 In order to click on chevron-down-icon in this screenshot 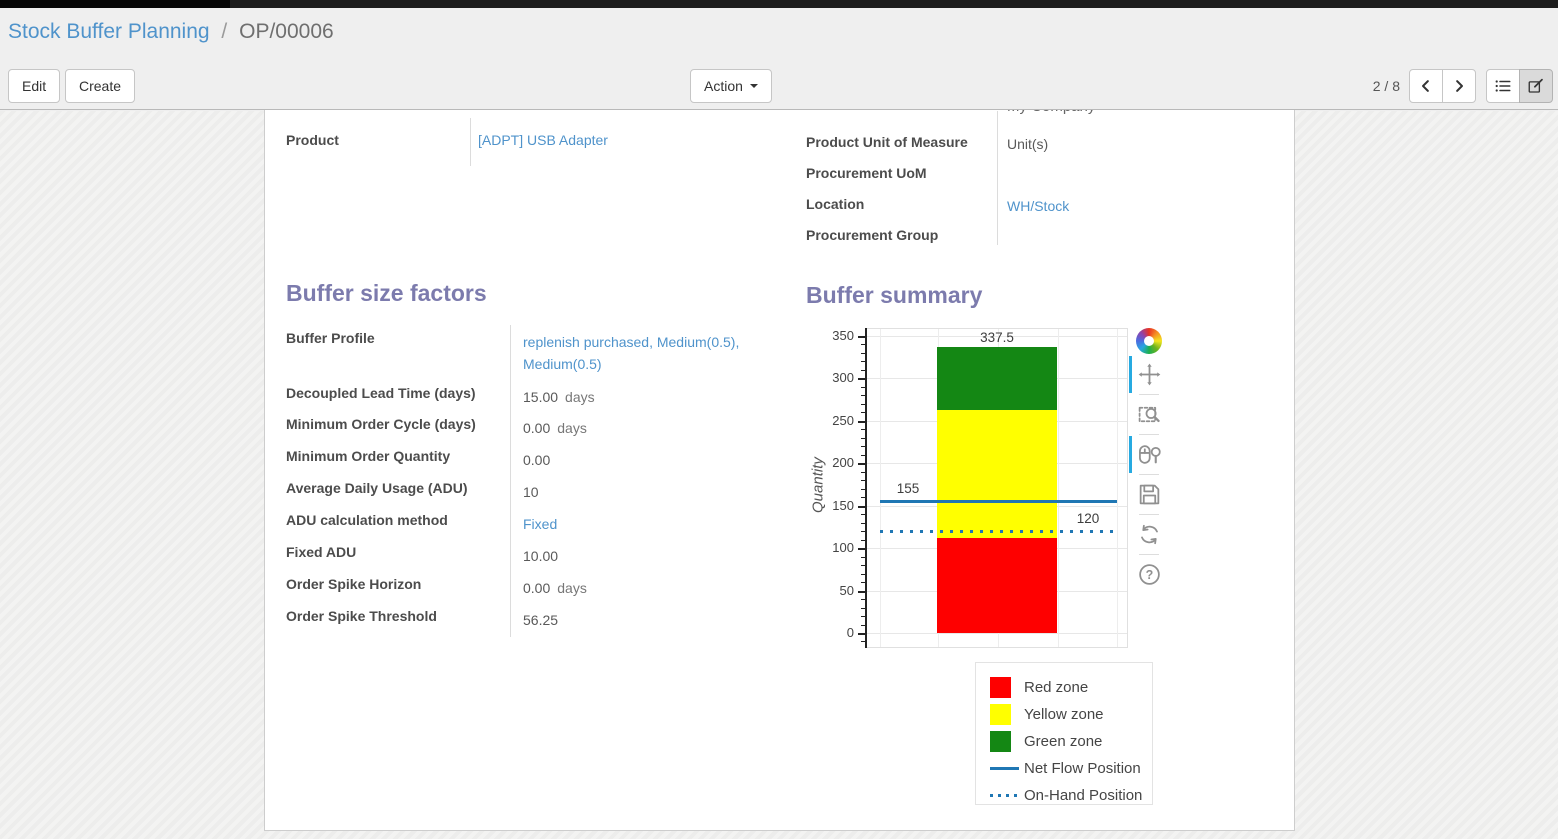, I will do `click(753, 86)`.